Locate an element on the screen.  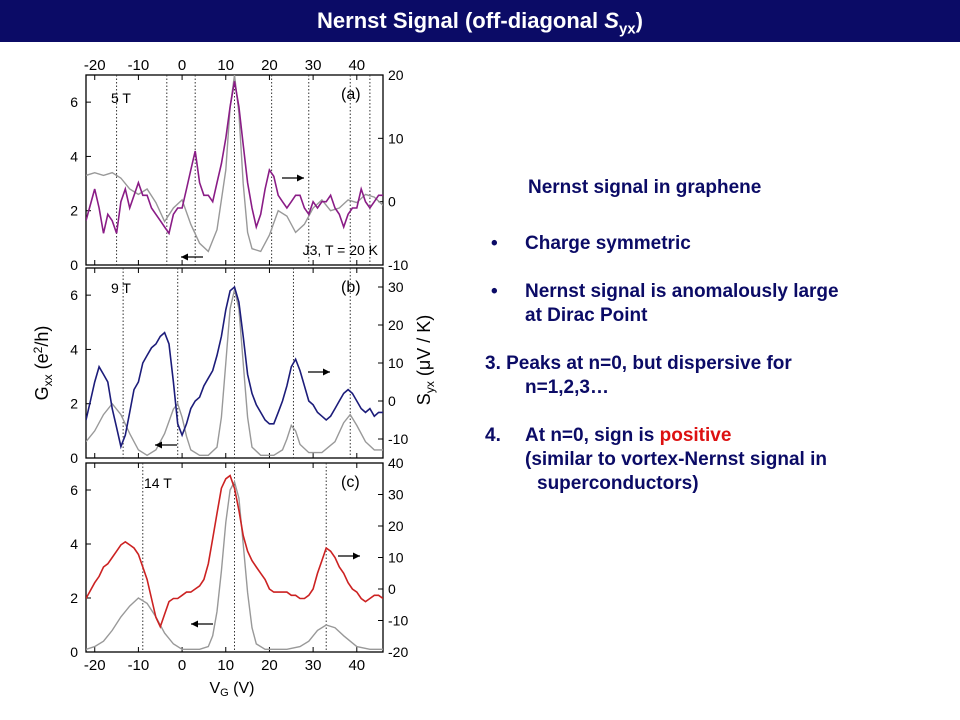
x-tick-label-bottom: 10 is located at coordinates (225, 665).